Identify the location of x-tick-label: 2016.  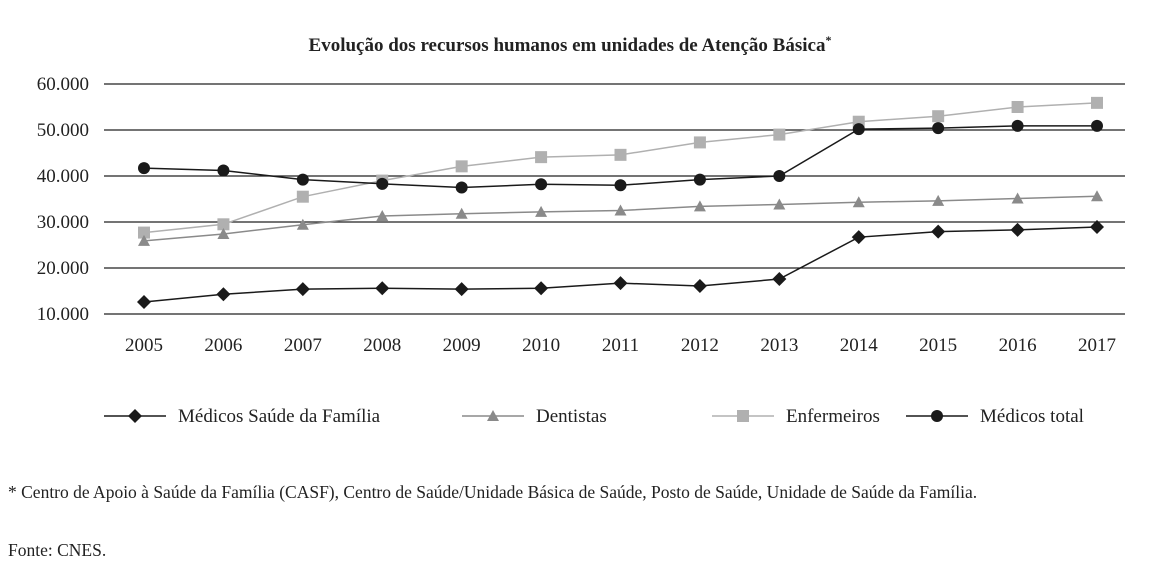
(1018, 345).